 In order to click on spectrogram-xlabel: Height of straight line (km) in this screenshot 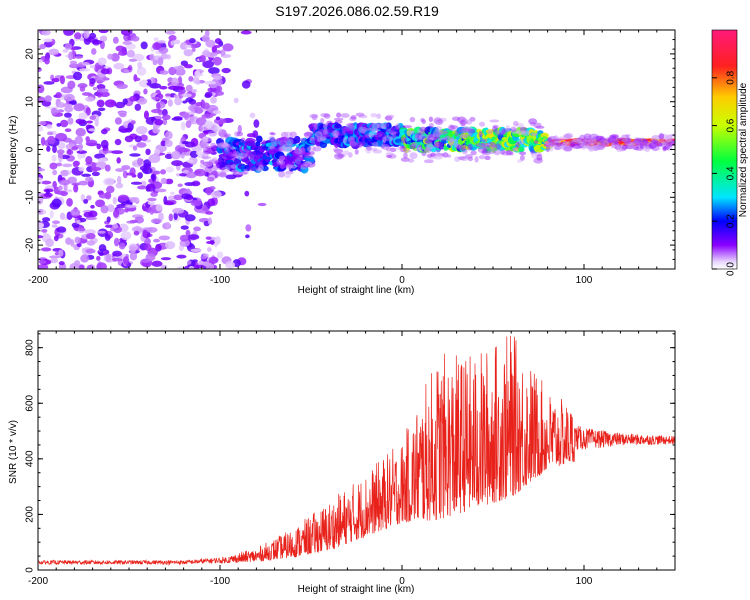, I will do `click(356, 290)`.